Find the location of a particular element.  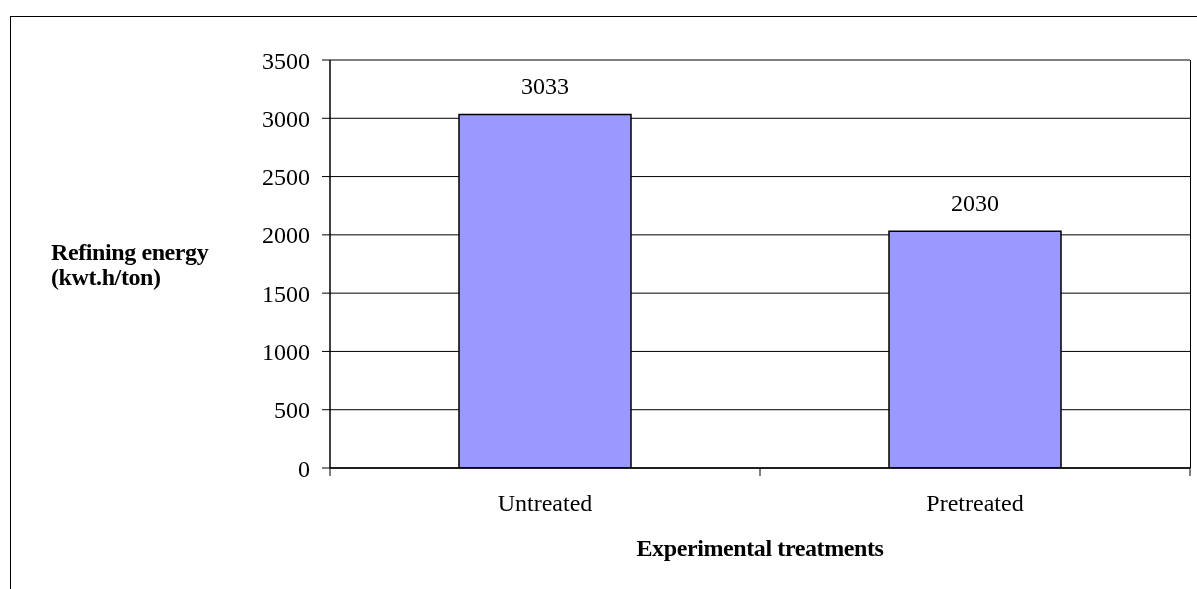

data-label: 3033 is located at coordinates (545, 86).